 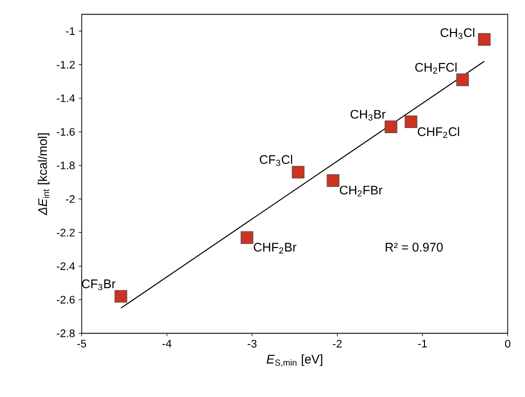 What do you see at coordinates (65, 333) in the screenshot?
I see `y-tick-label: -2.8` at bounding box center [65, 333].